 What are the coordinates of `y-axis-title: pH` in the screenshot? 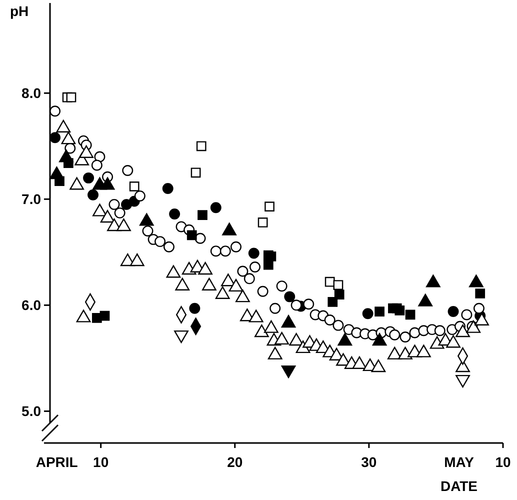 It's located at (19, 11).